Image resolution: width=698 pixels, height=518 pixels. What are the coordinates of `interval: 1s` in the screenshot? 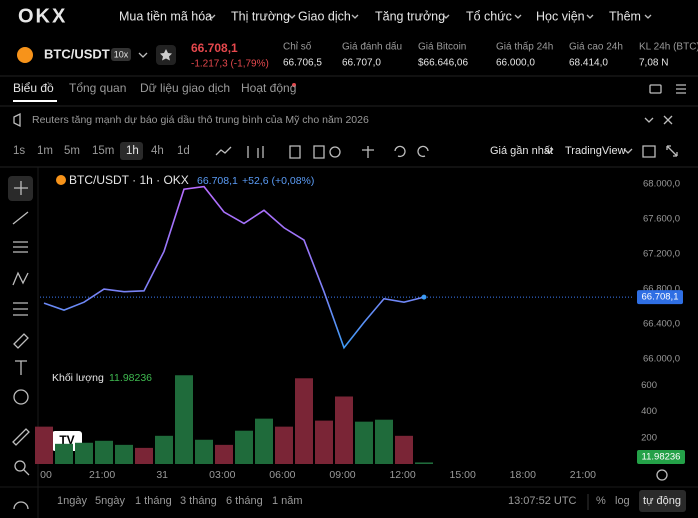 It's located at (19, 151).